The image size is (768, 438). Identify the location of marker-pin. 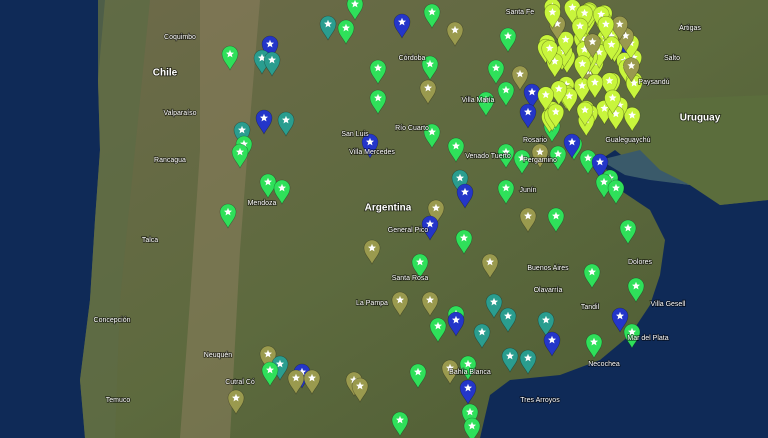
(528, 362).